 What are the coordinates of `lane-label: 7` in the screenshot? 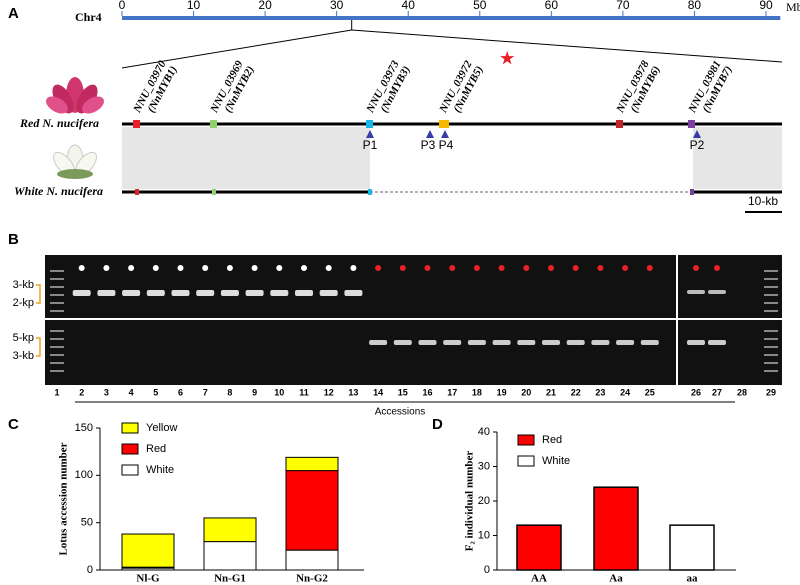 It's located at (205, 392).